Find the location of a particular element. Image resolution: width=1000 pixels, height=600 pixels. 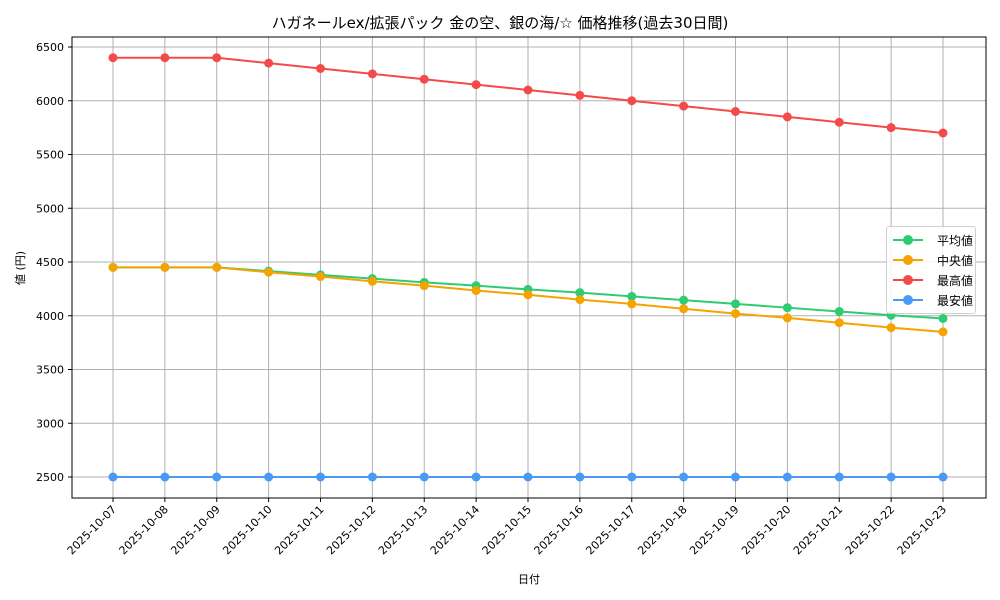

legend-label: 中央値 is located at coordinates (955, 260).